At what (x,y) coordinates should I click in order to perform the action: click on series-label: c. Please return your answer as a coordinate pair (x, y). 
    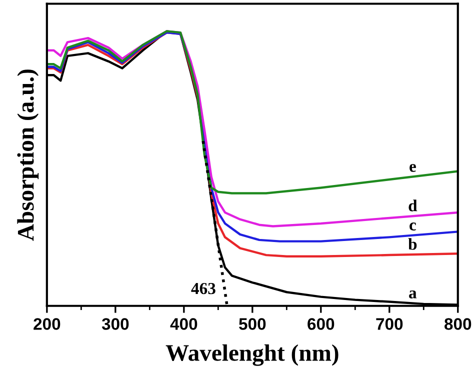
    Looking at the image, I should click on (413, 226).